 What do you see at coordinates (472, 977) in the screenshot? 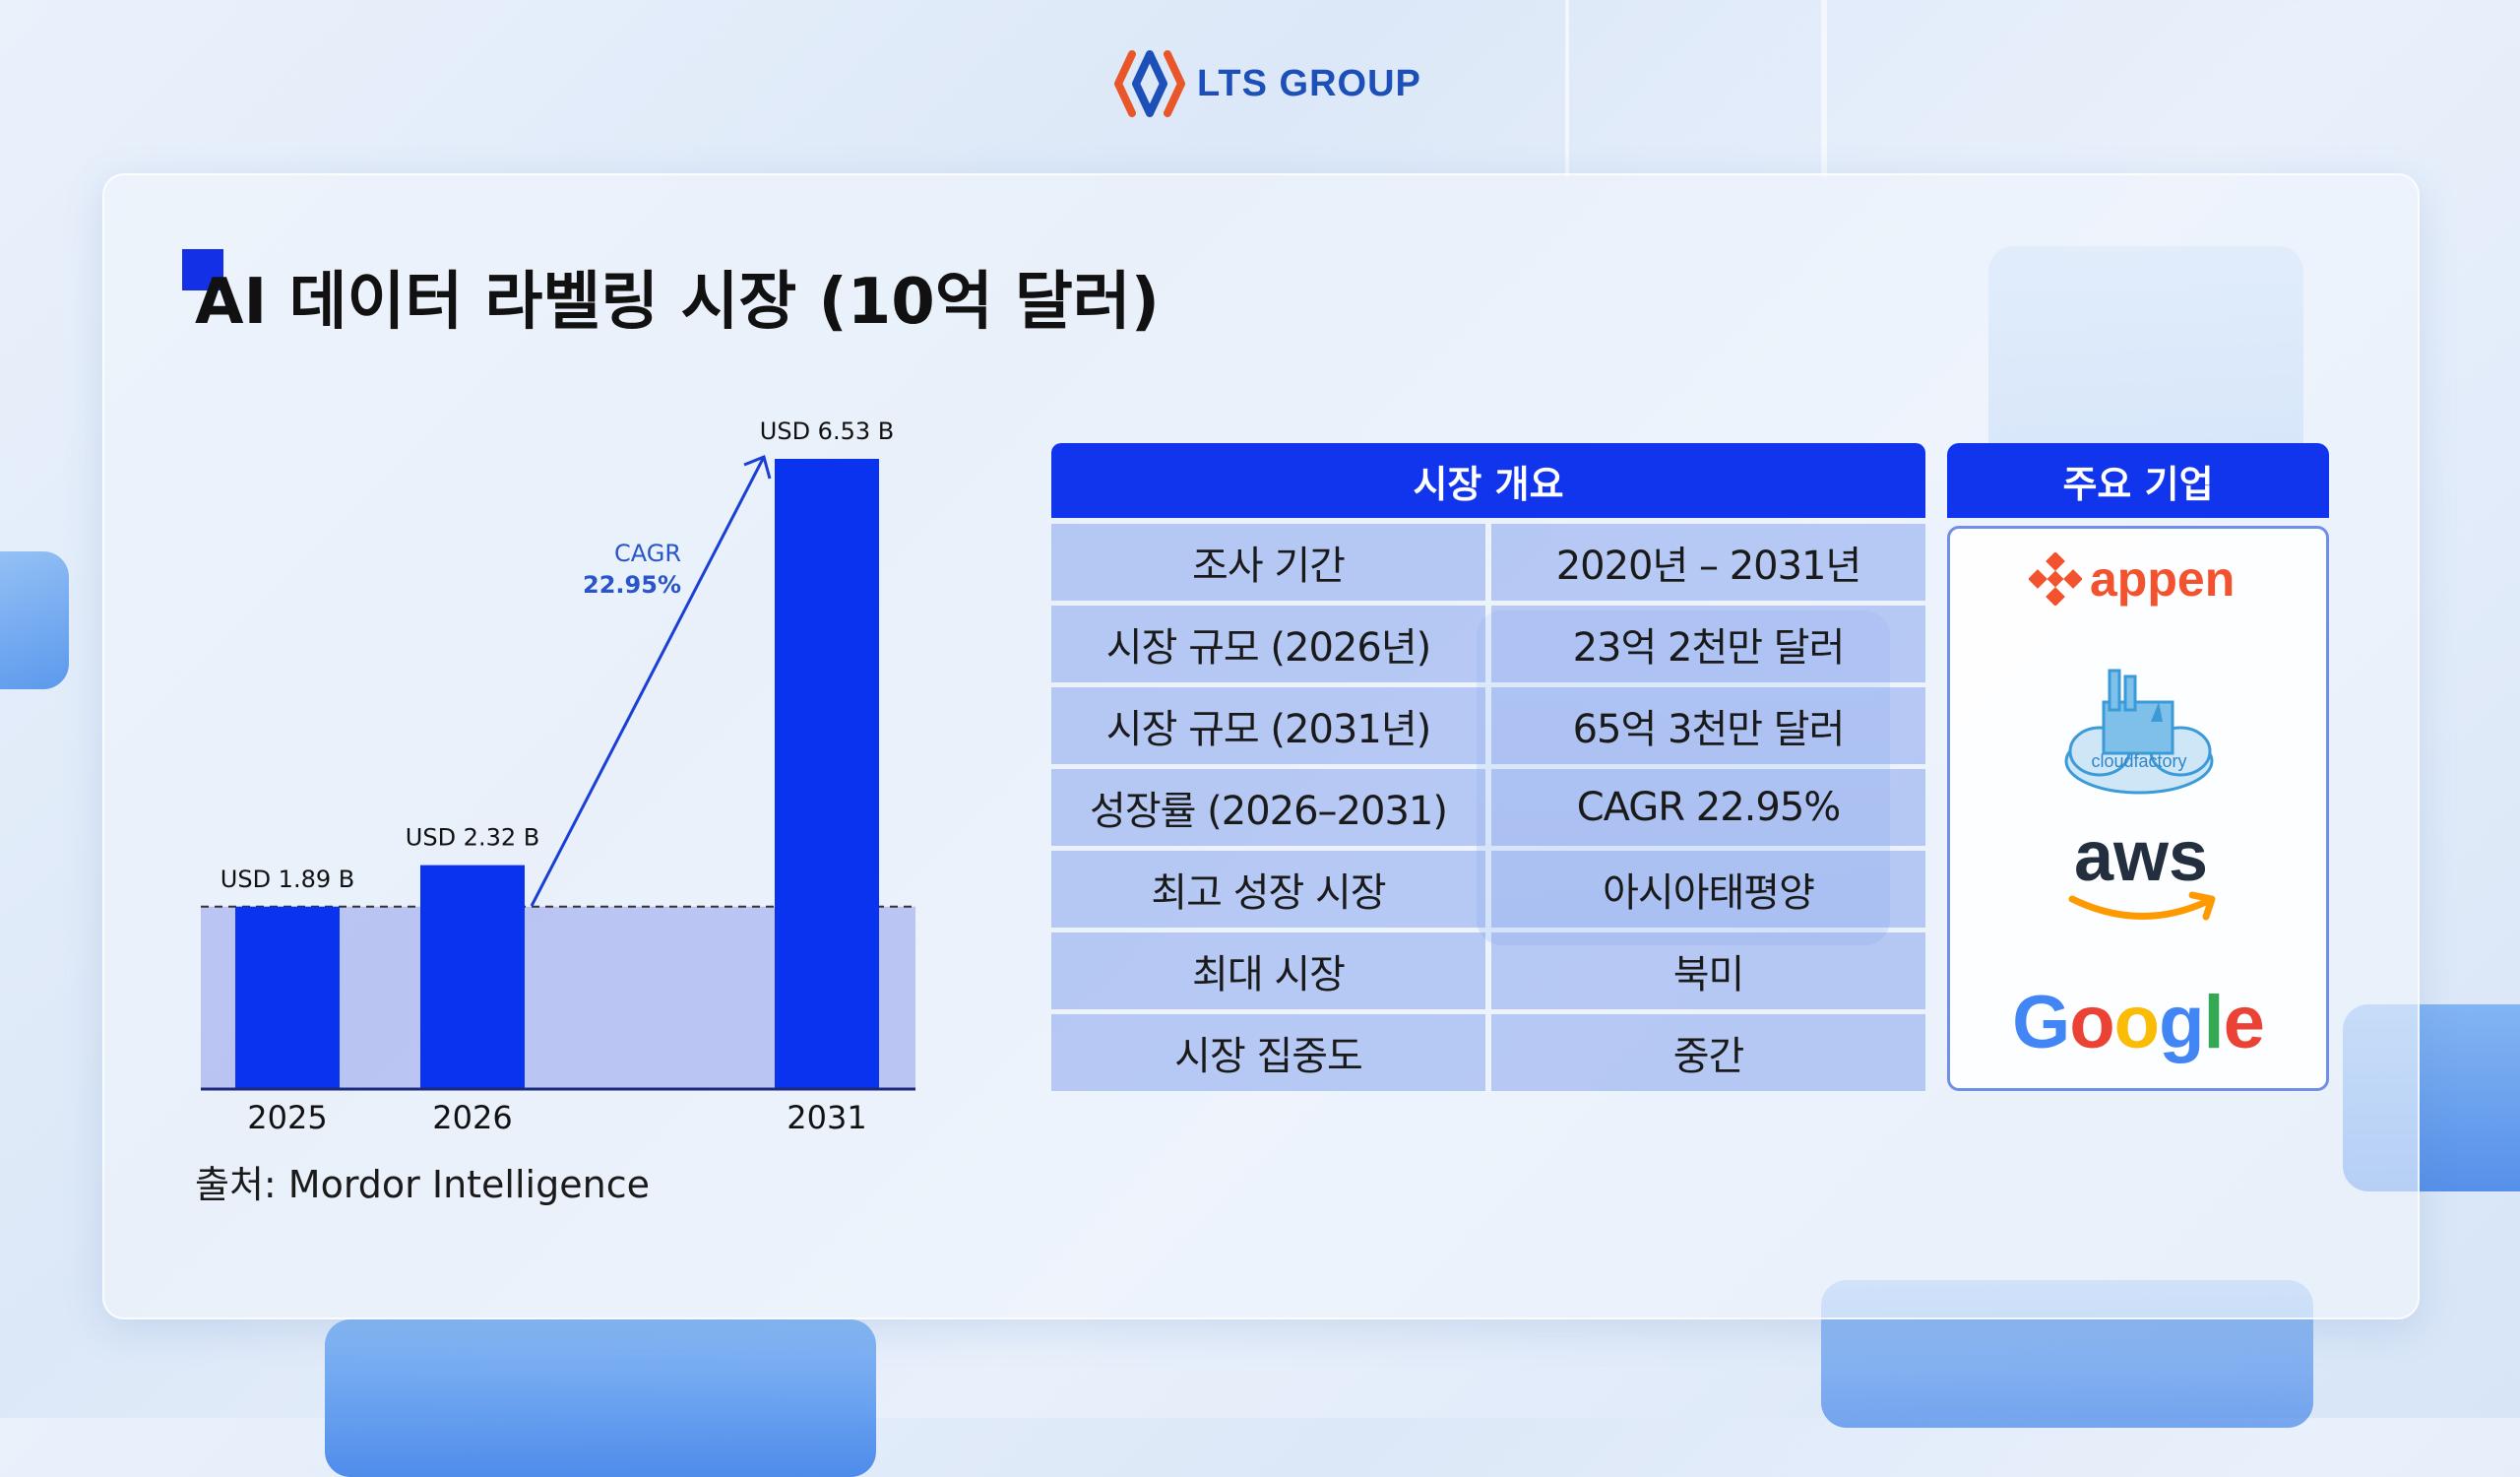
I see `bar-2026` at bounding box center [472, 977].